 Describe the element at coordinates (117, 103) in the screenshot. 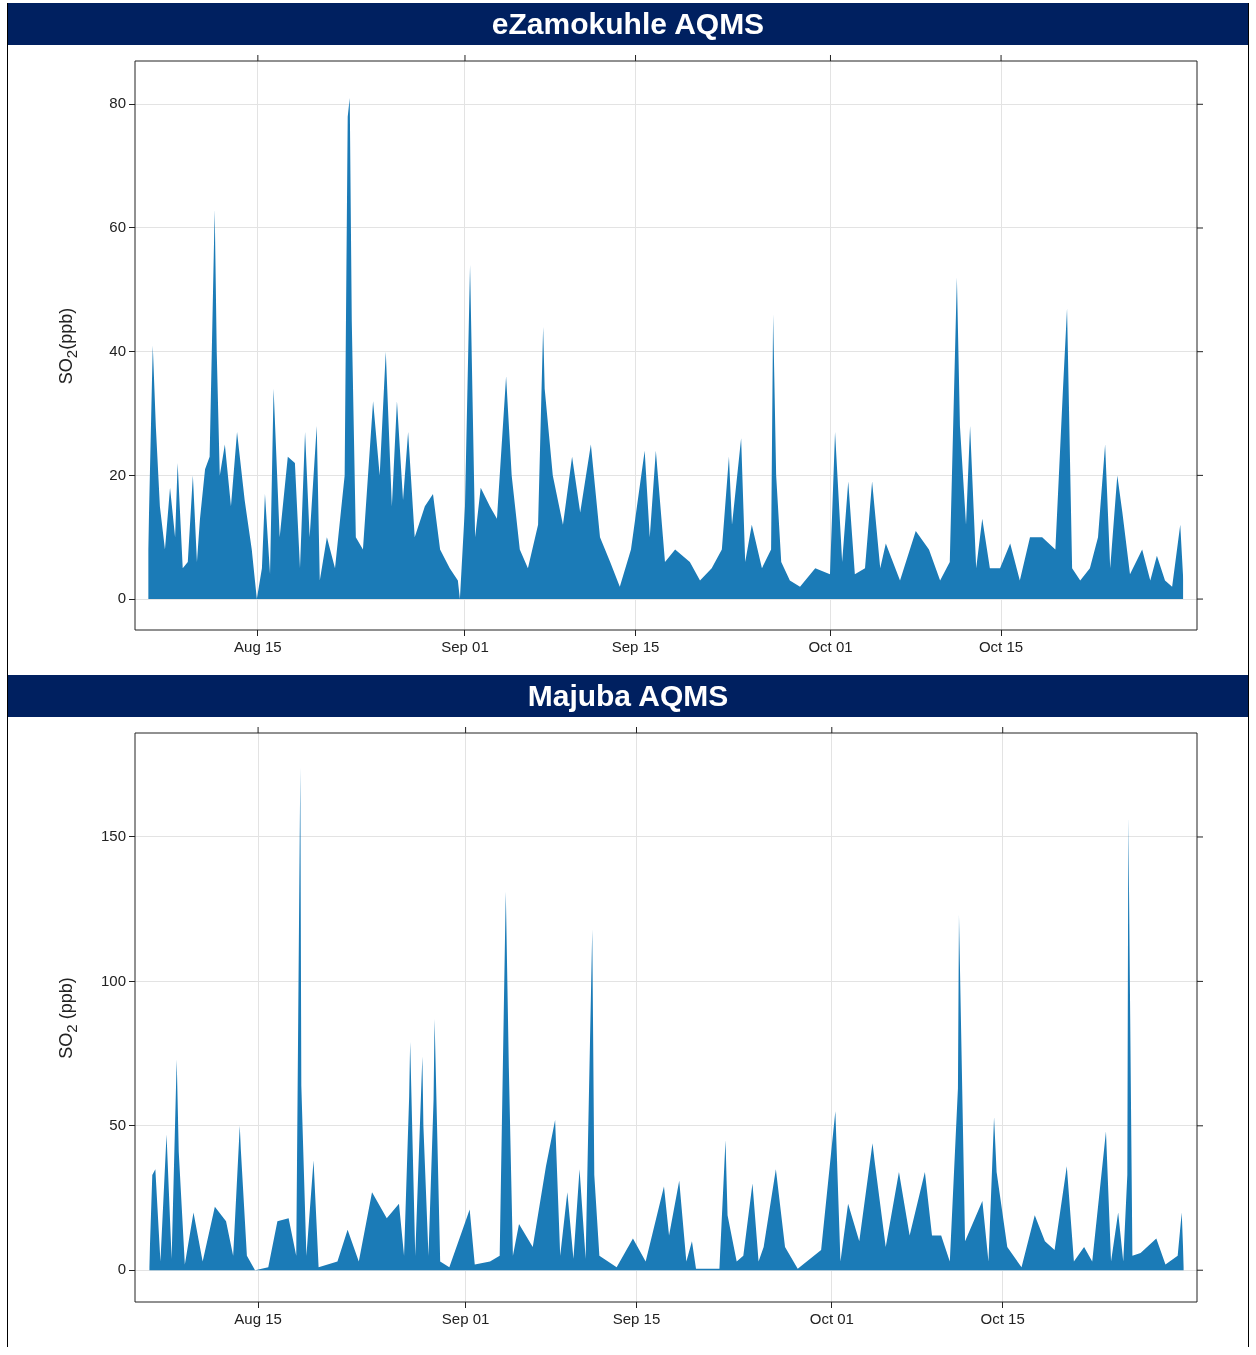

I see `y-tick-label: 80` at that location.